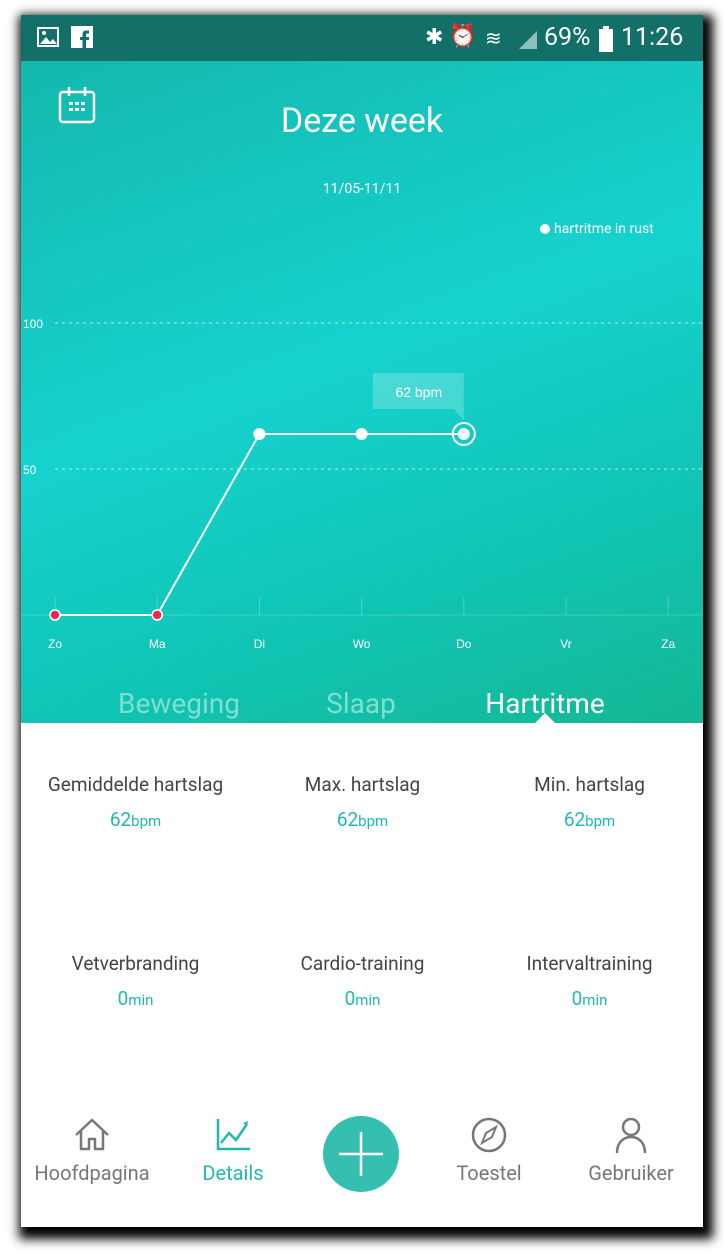  What do you see at coordinates (362, 784) in the screenshot?
I see `stat-label: Max. hartslag` at bounding box center [362, 784].